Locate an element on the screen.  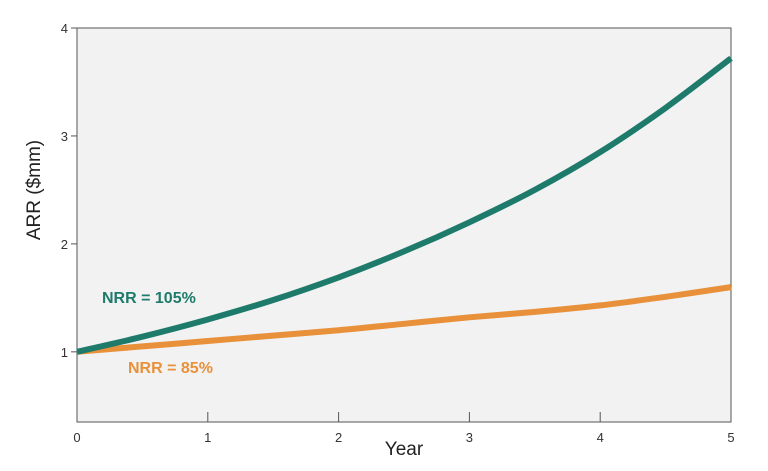
y-axis: 1 2 3 4 is located at coordinates (69, 190).